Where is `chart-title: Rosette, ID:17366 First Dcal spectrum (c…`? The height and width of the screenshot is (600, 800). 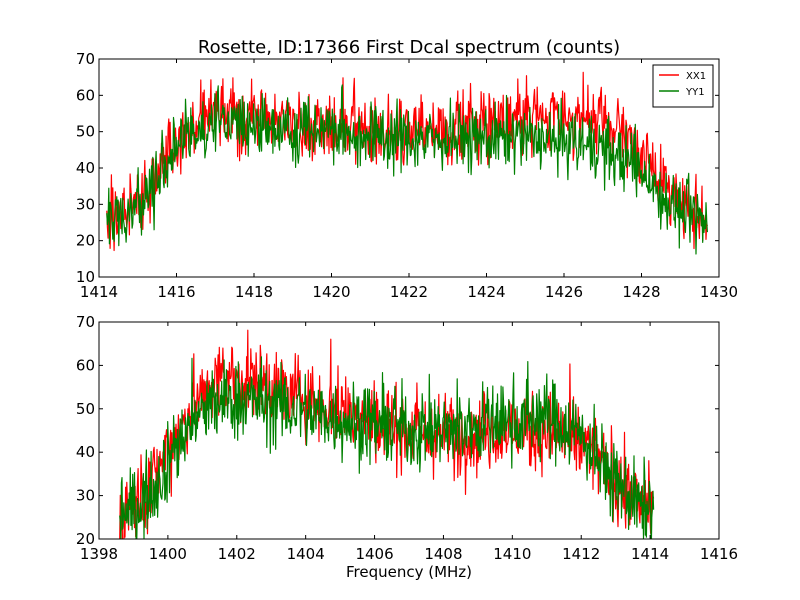
chart-title: Rosette, ID:17366 First Dcal spectrum (c… is located at coordinates (409, 47).